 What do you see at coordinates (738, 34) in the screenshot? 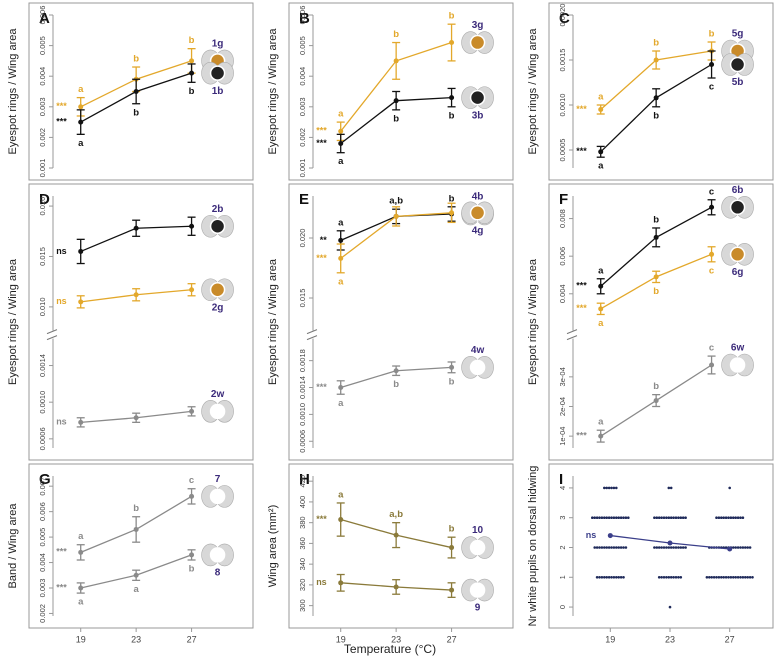
I see `legend-label: 5g` at bounding box center [738, 34].